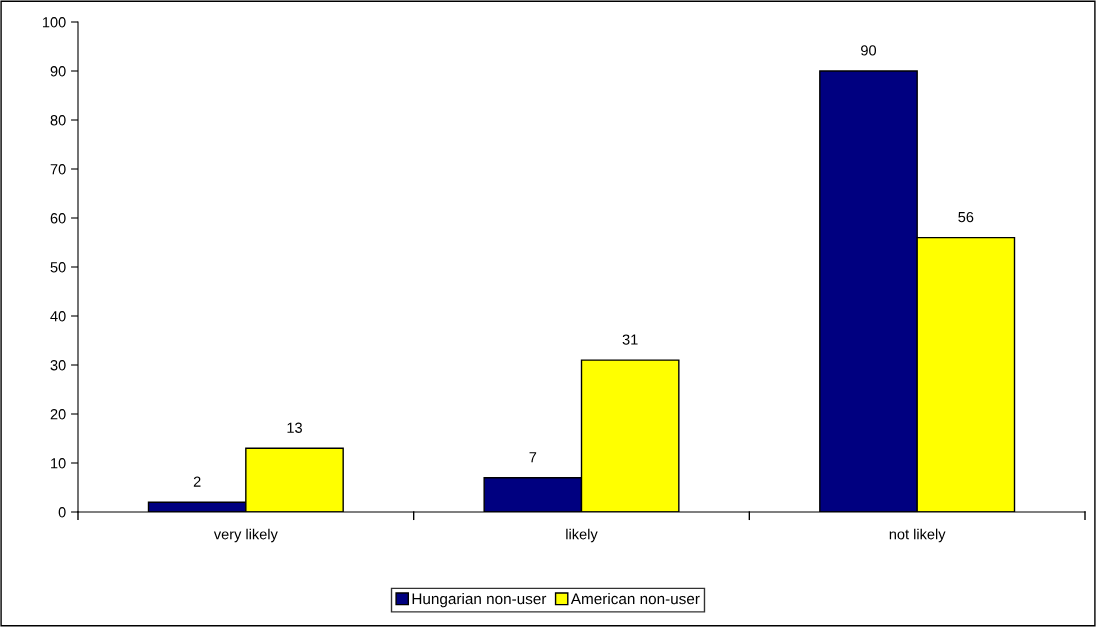 This screenshot has width=1096, height=627. I want to click on y-tick-label: 50, so click(58, 267).